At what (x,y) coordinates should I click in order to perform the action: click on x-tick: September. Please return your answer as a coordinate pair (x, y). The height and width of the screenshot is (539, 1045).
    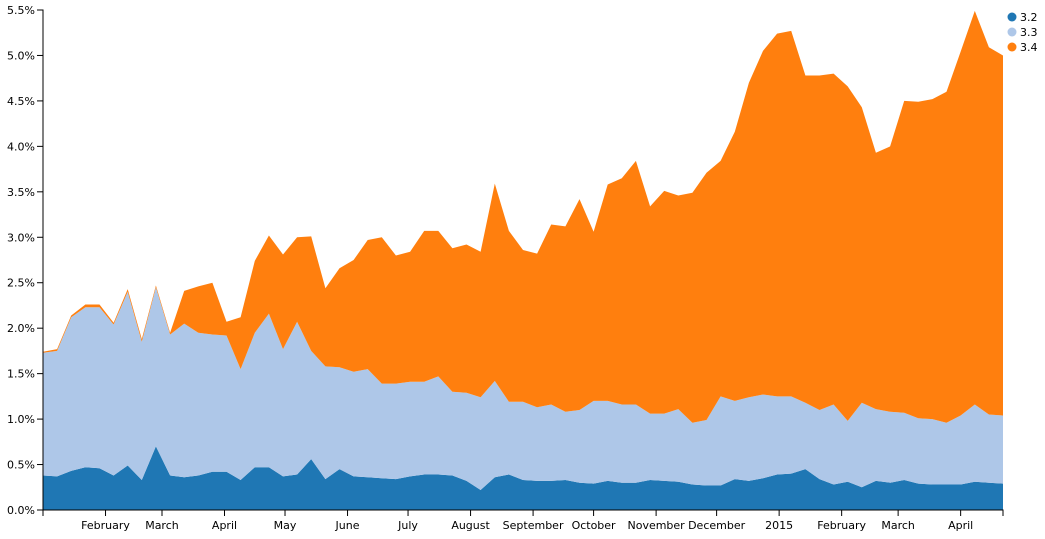
    Looking at the image, I should click on (533, 521).